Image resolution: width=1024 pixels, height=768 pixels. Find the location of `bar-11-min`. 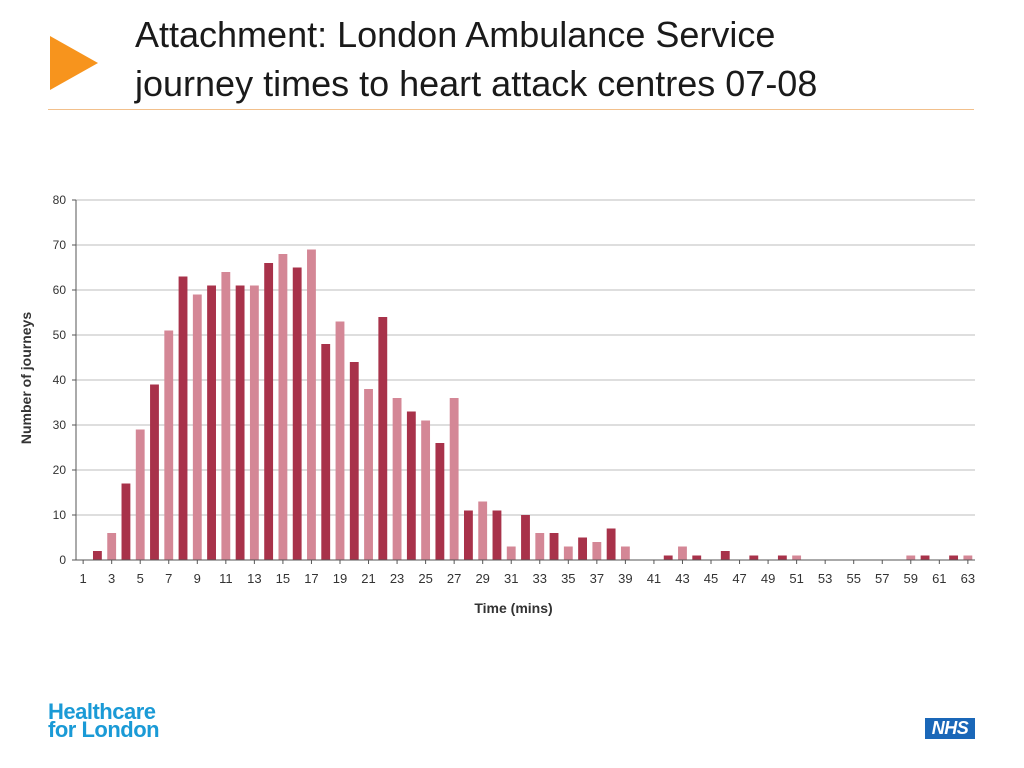

bar-11-min is located at coordinates (226, 416).